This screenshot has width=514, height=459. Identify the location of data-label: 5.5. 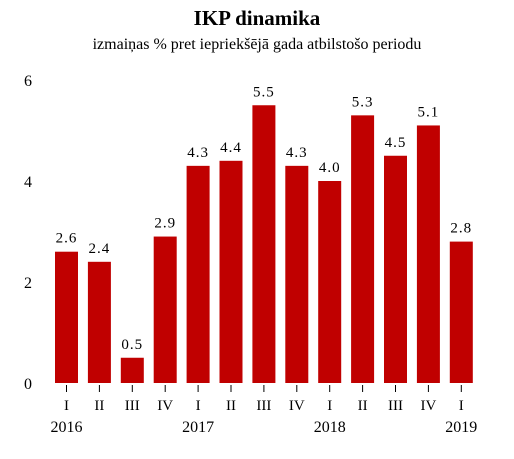
(264, 92).